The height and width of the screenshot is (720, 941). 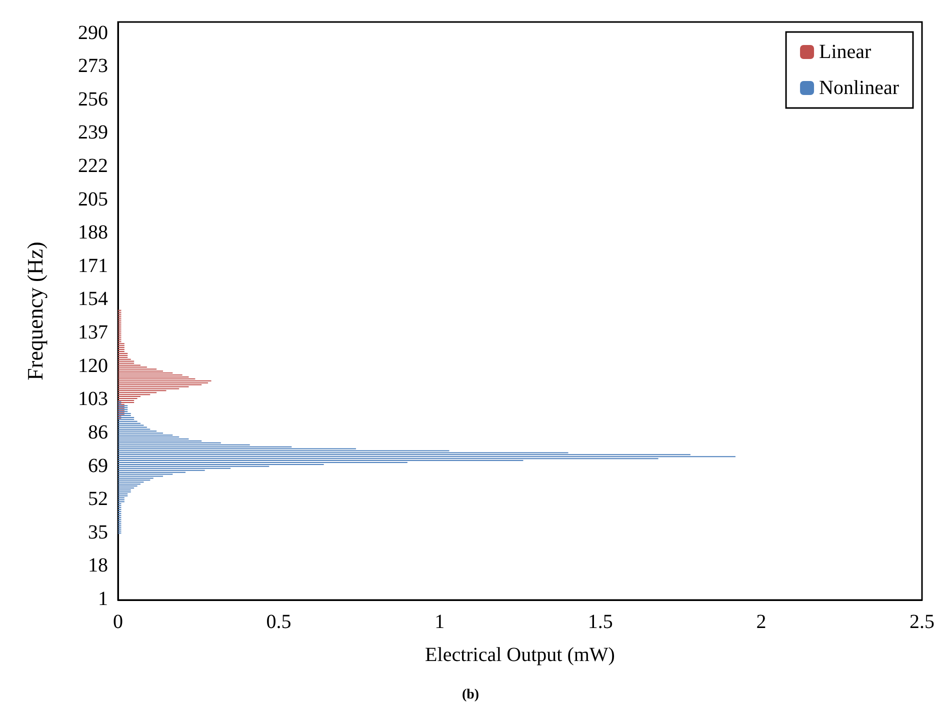 I want to click on y-tick-label: 273, so click(x=93, y=66).